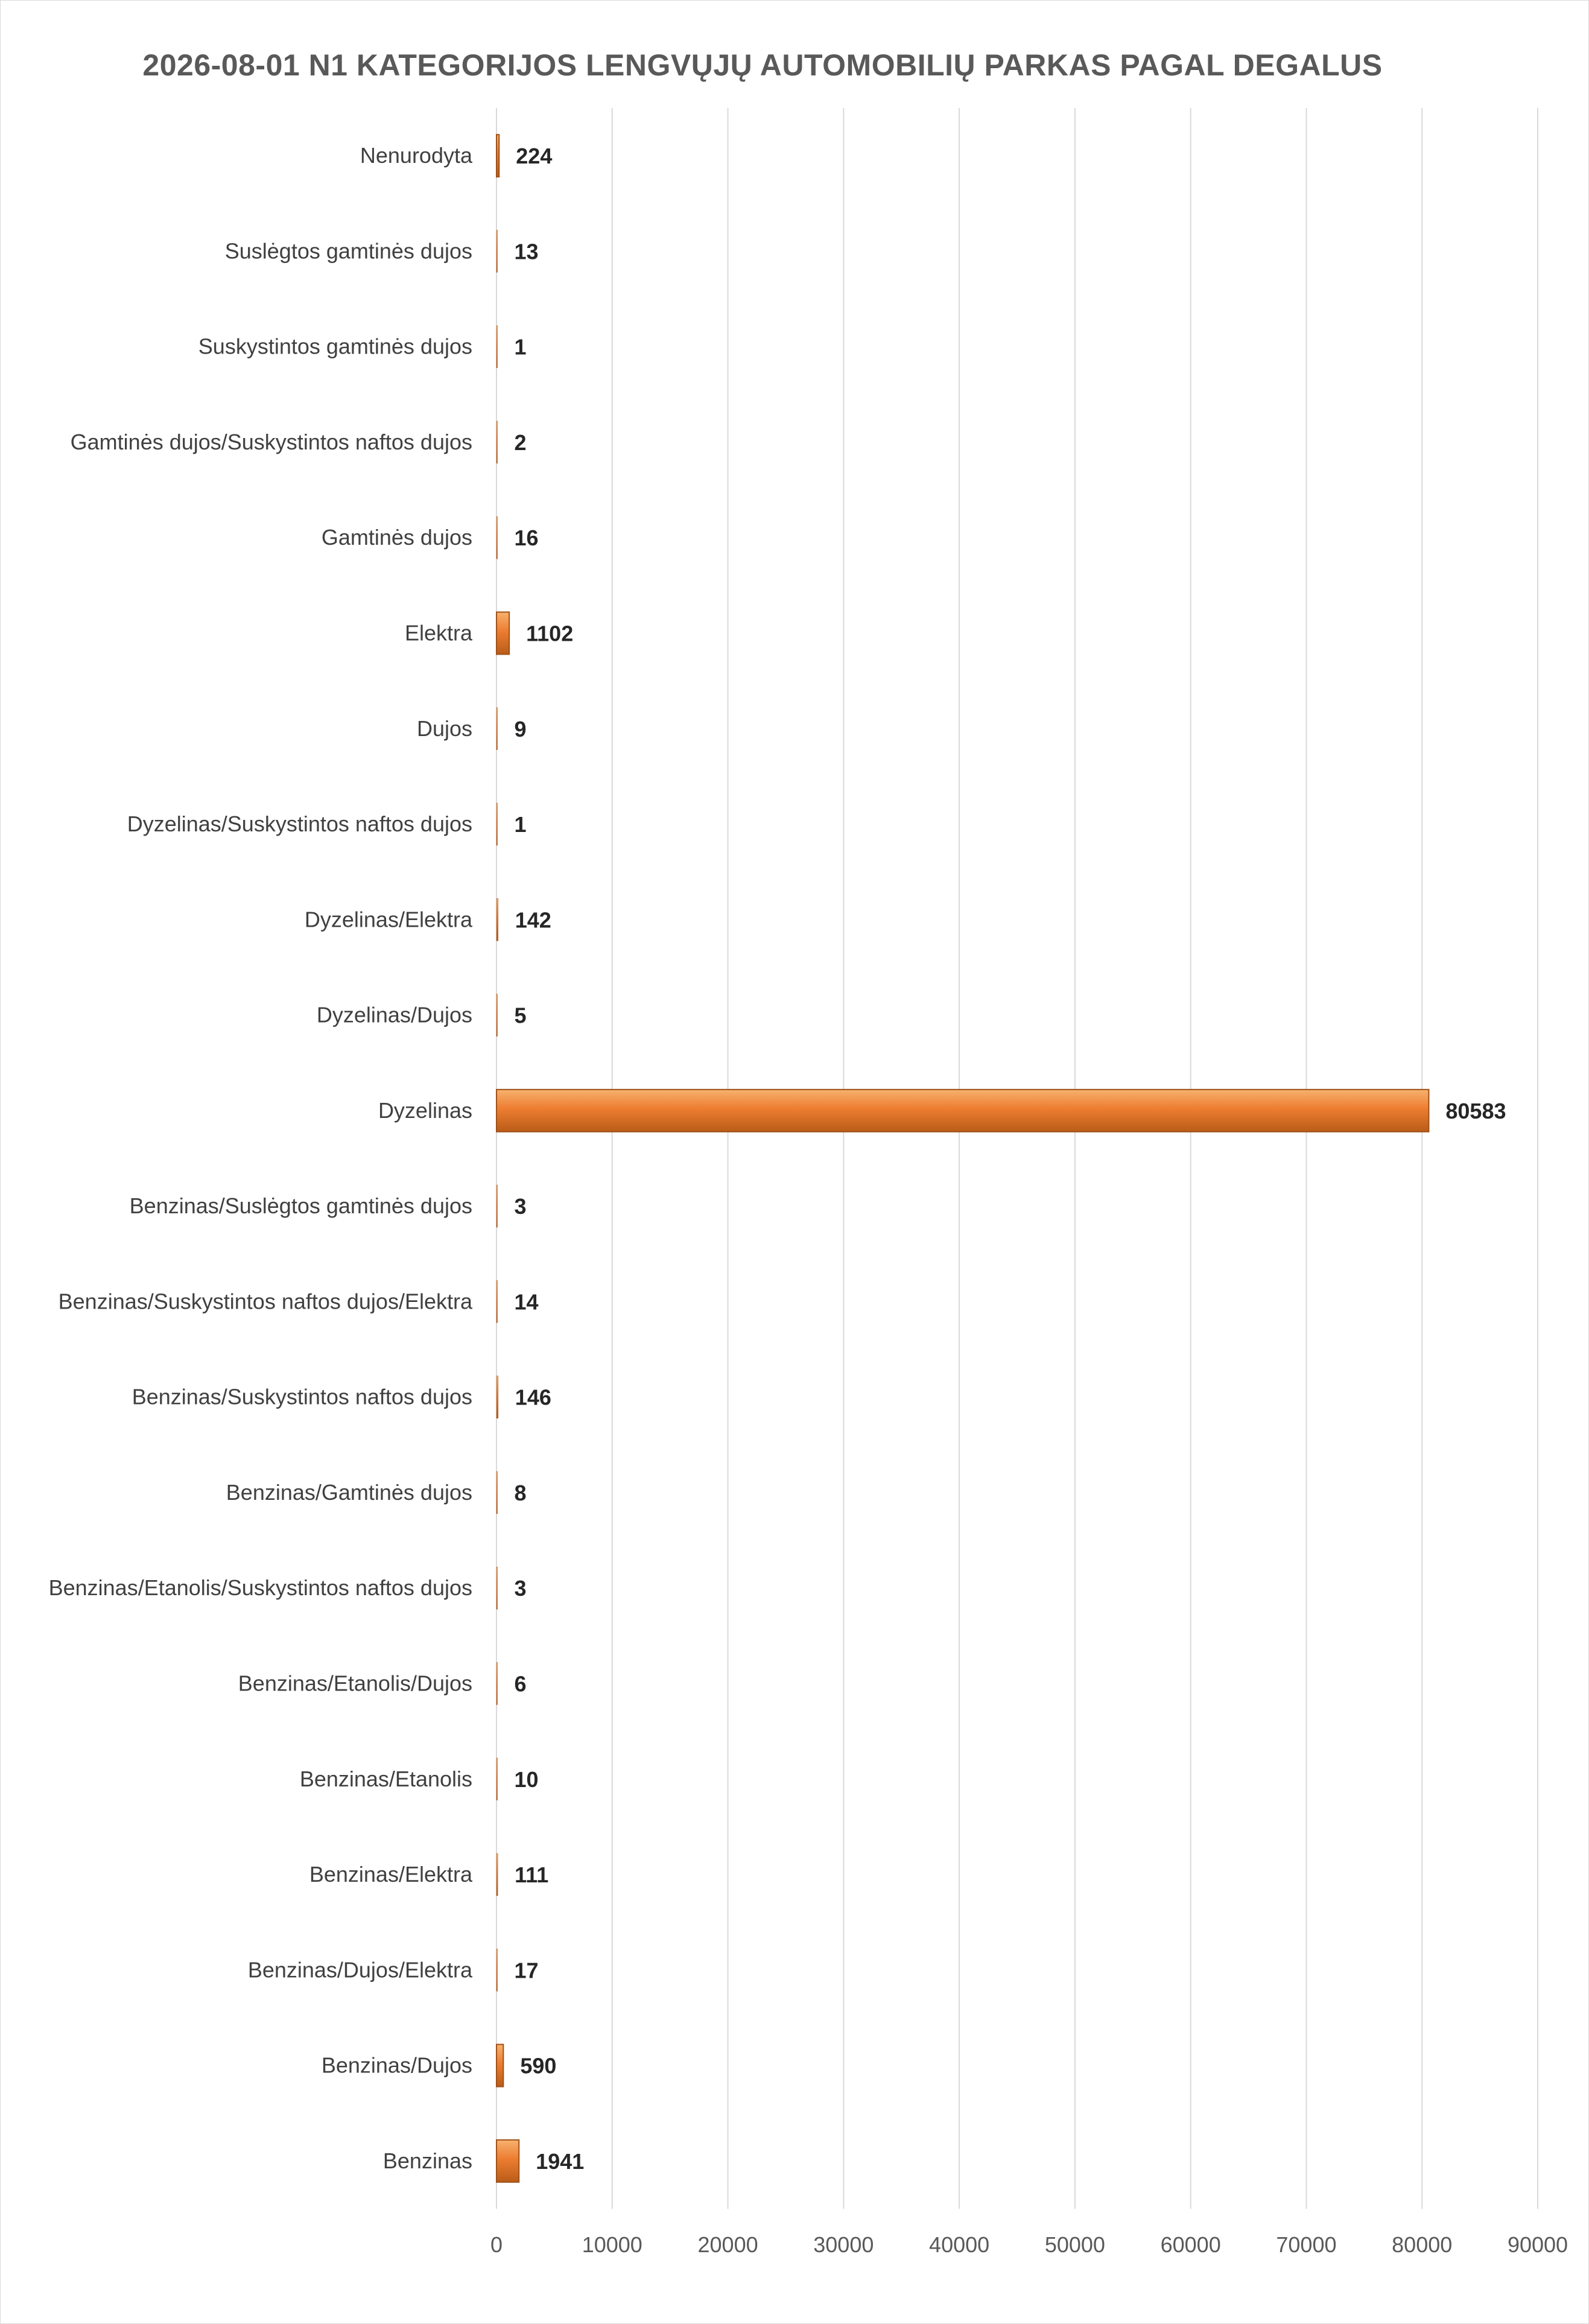 The width and height of the screenshot is (1589, 2324). I want to click on category-label: Benzinas/Etanolis/Dujos, so click(355, 1683).